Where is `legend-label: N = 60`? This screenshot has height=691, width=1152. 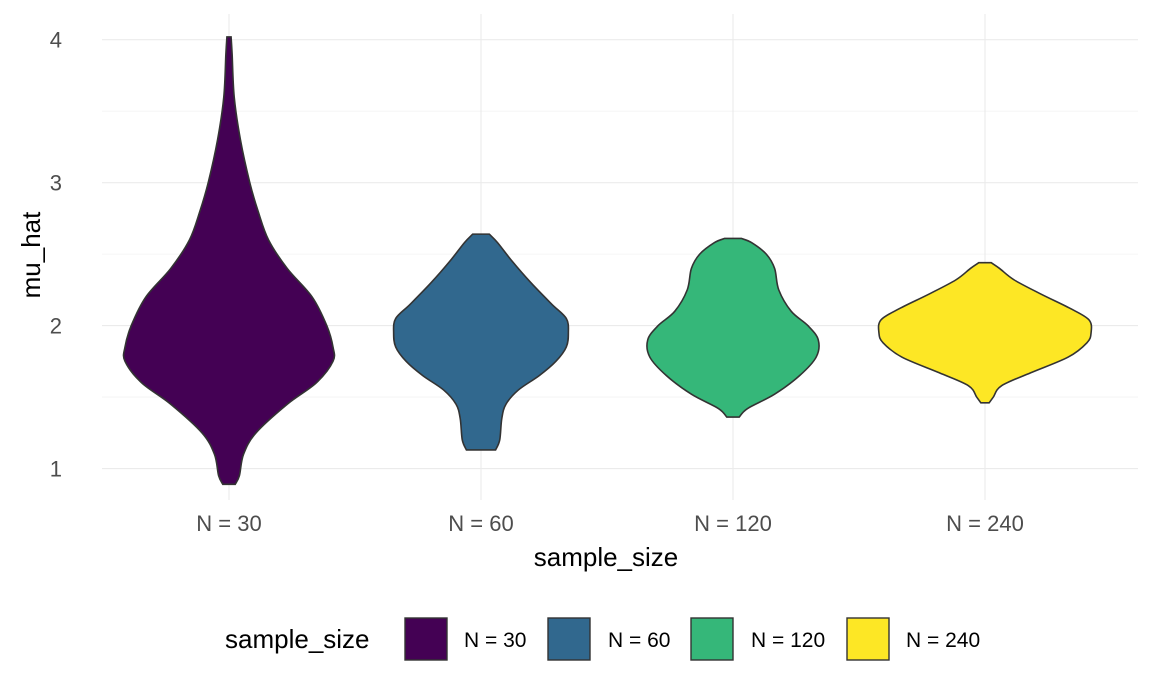
legend-label: N = 60 is located at coordinates (639, 640).